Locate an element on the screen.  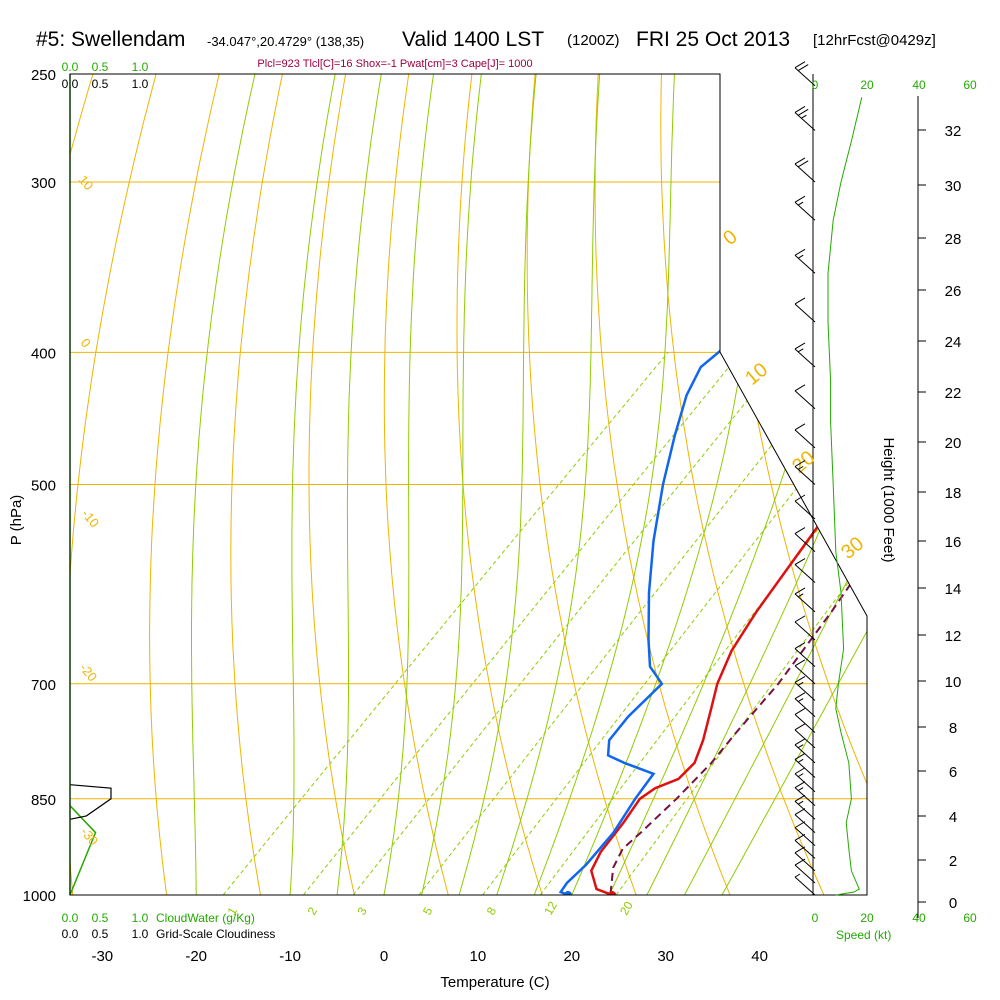
zulu-time: (1200Z) is located at coordinates (593, 40).